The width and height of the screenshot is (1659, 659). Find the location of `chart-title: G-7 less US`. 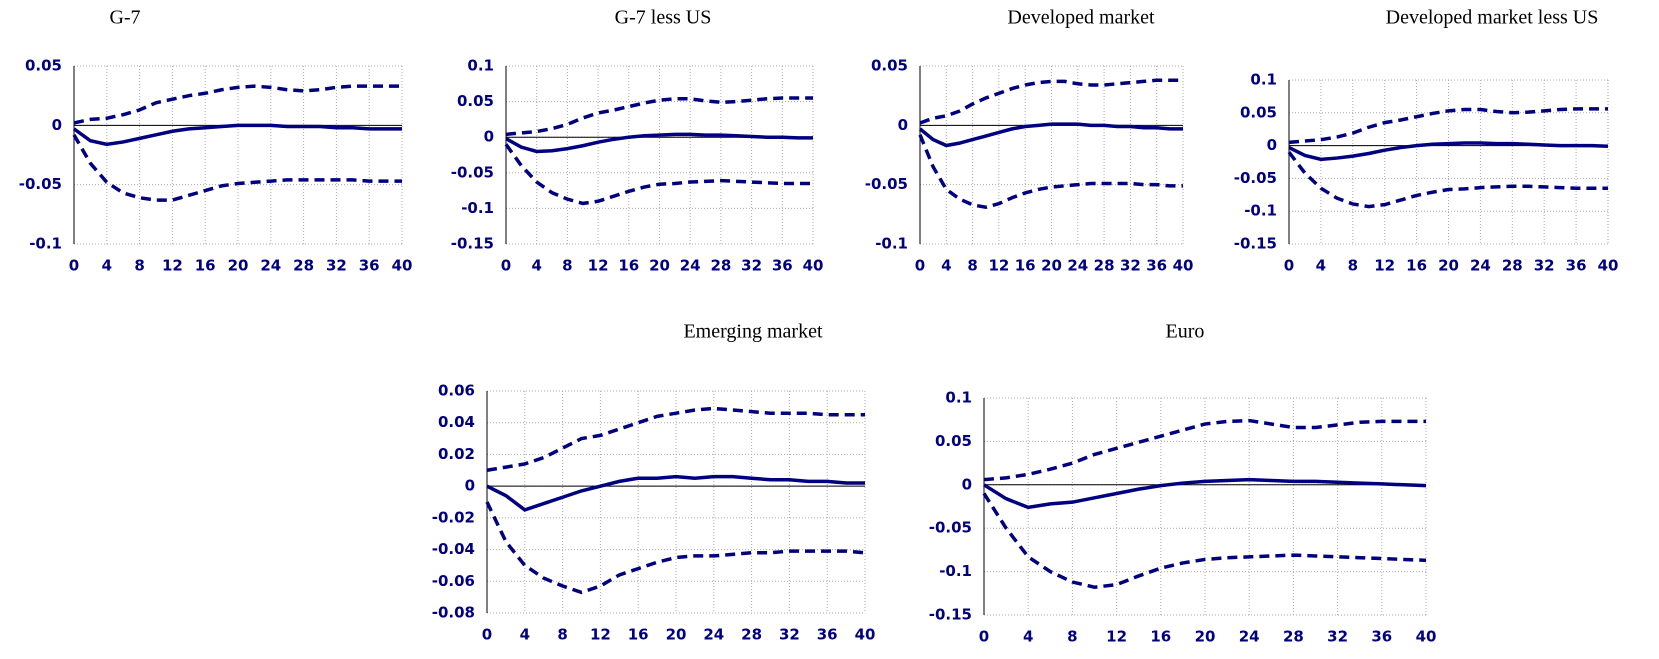

chart-title: G-7 less US is located at coordinates (663, 18).